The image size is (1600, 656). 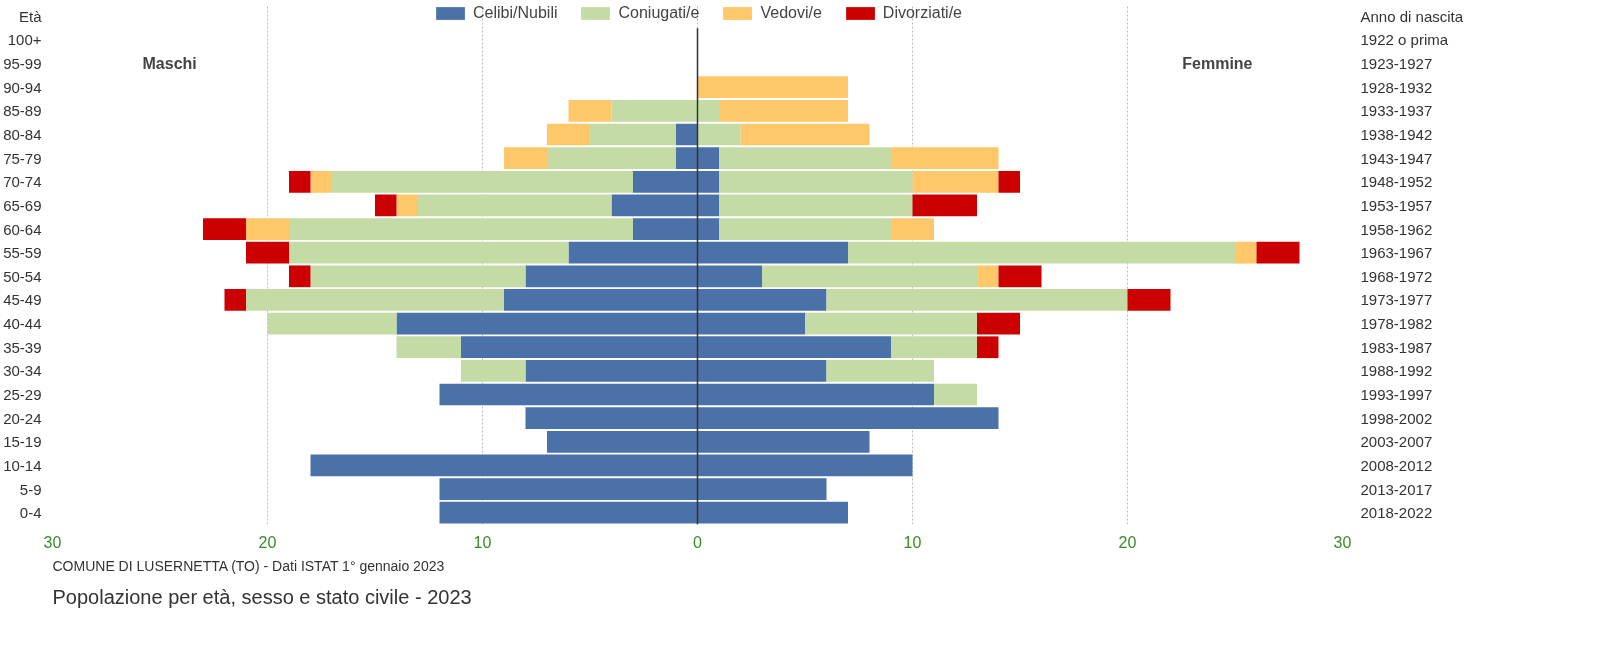 What do you see at coordinates (22, 158) in the screenshot?
I see `y-tick-label: 75-79` at bounding box center [22, 158].